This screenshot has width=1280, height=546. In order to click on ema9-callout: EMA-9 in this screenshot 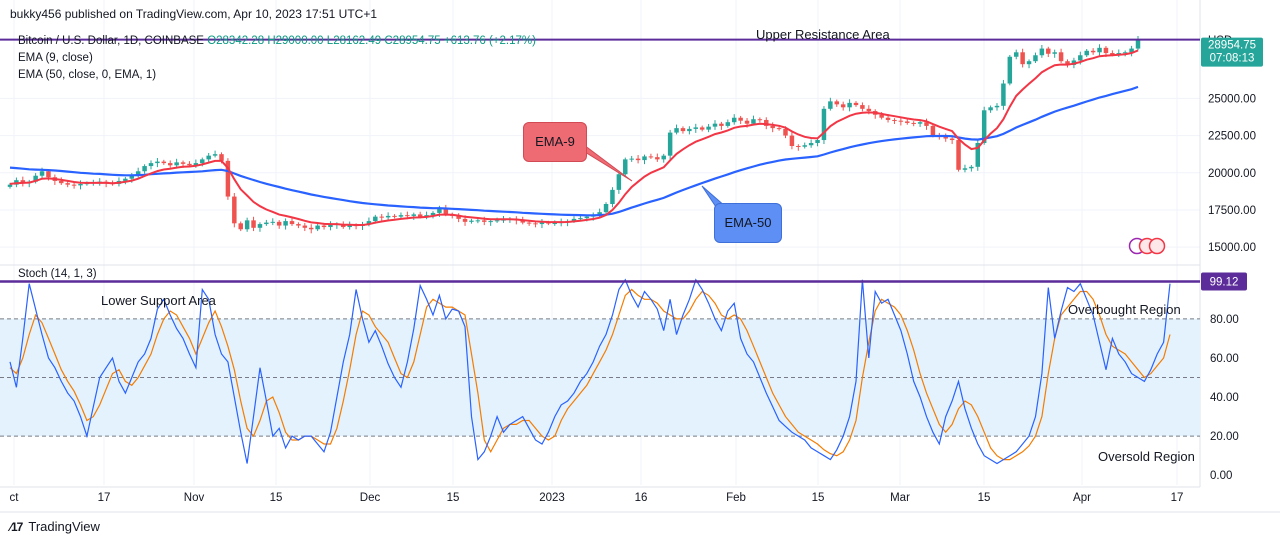, I will do `click(555, 142)`.